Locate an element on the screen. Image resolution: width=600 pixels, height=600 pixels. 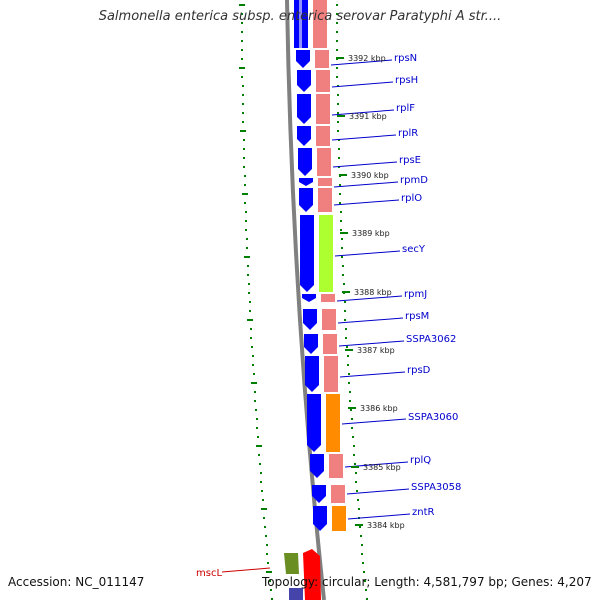
cds-rpsE is located at coordinates (324, 162).